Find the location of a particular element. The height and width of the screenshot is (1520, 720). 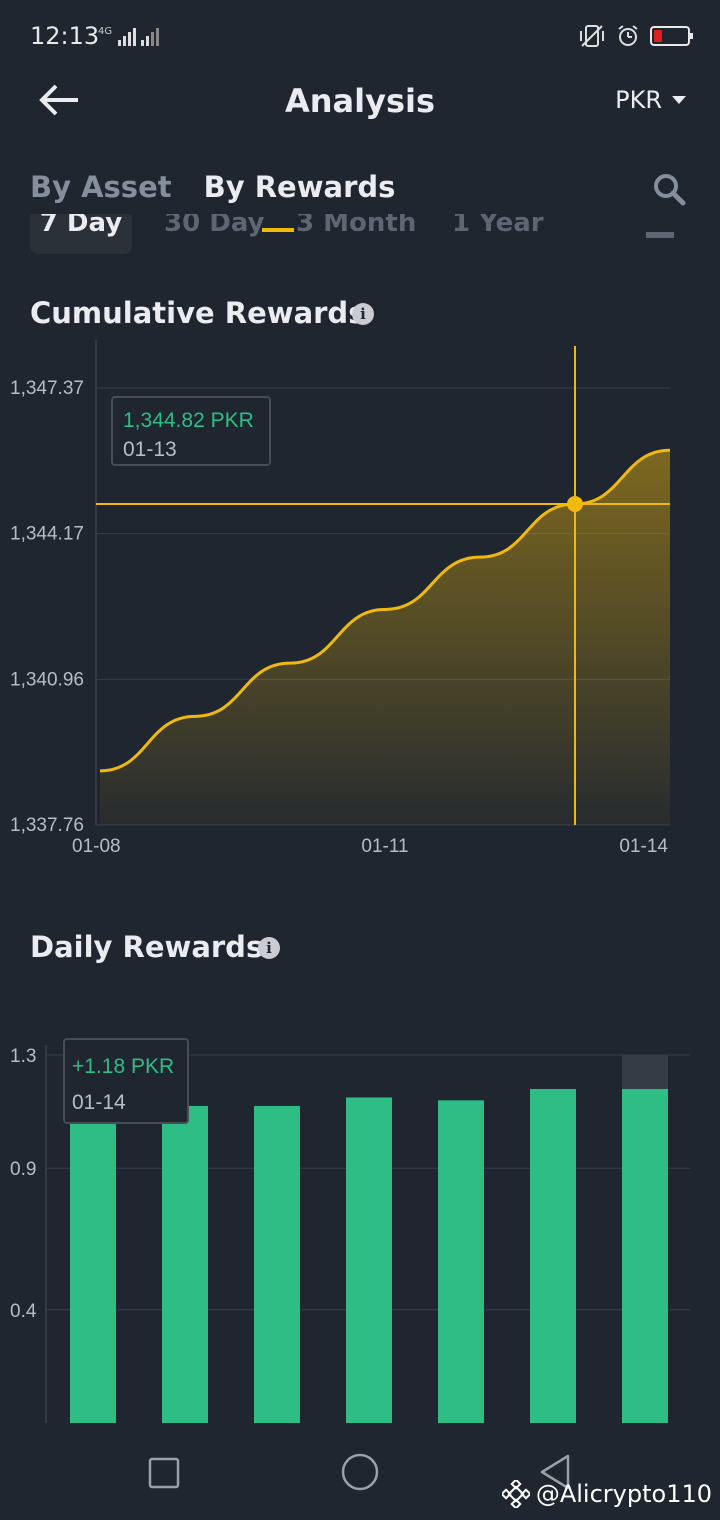

y-tick-label: 0.9 is located at coordinates (23, 1169).